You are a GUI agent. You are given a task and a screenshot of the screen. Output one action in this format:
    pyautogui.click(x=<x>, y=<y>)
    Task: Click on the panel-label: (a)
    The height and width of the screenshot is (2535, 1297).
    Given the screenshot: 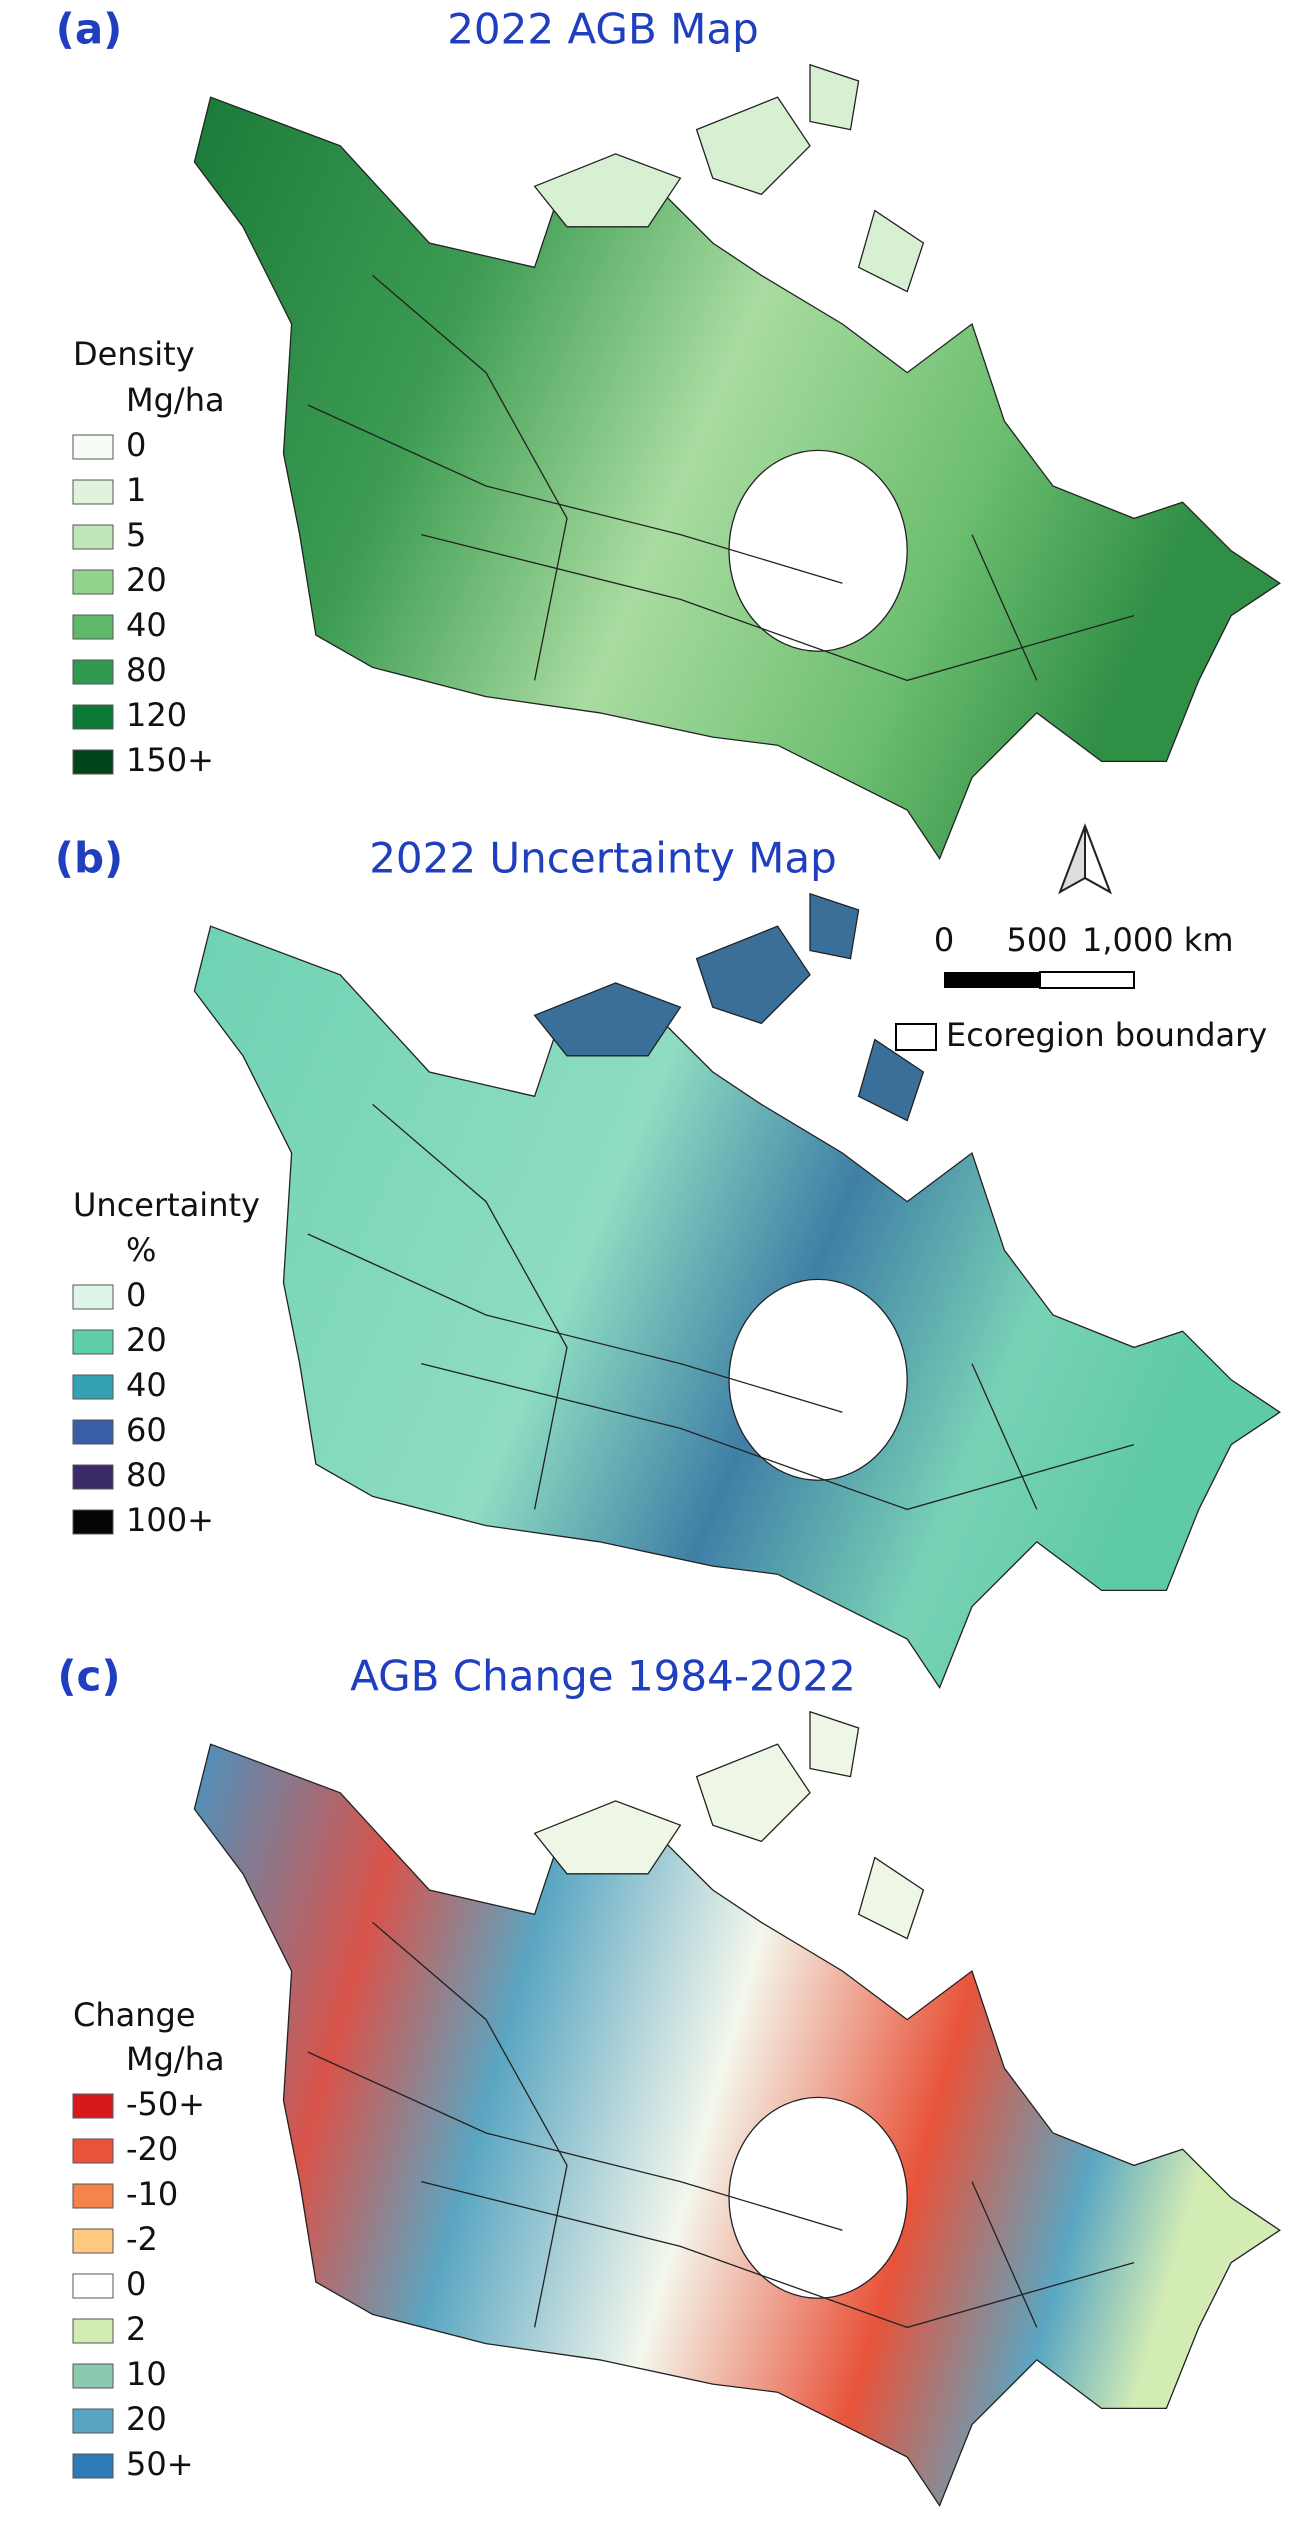 What is the action you would take?
    pyautogui.click(x=89, y=29)
    